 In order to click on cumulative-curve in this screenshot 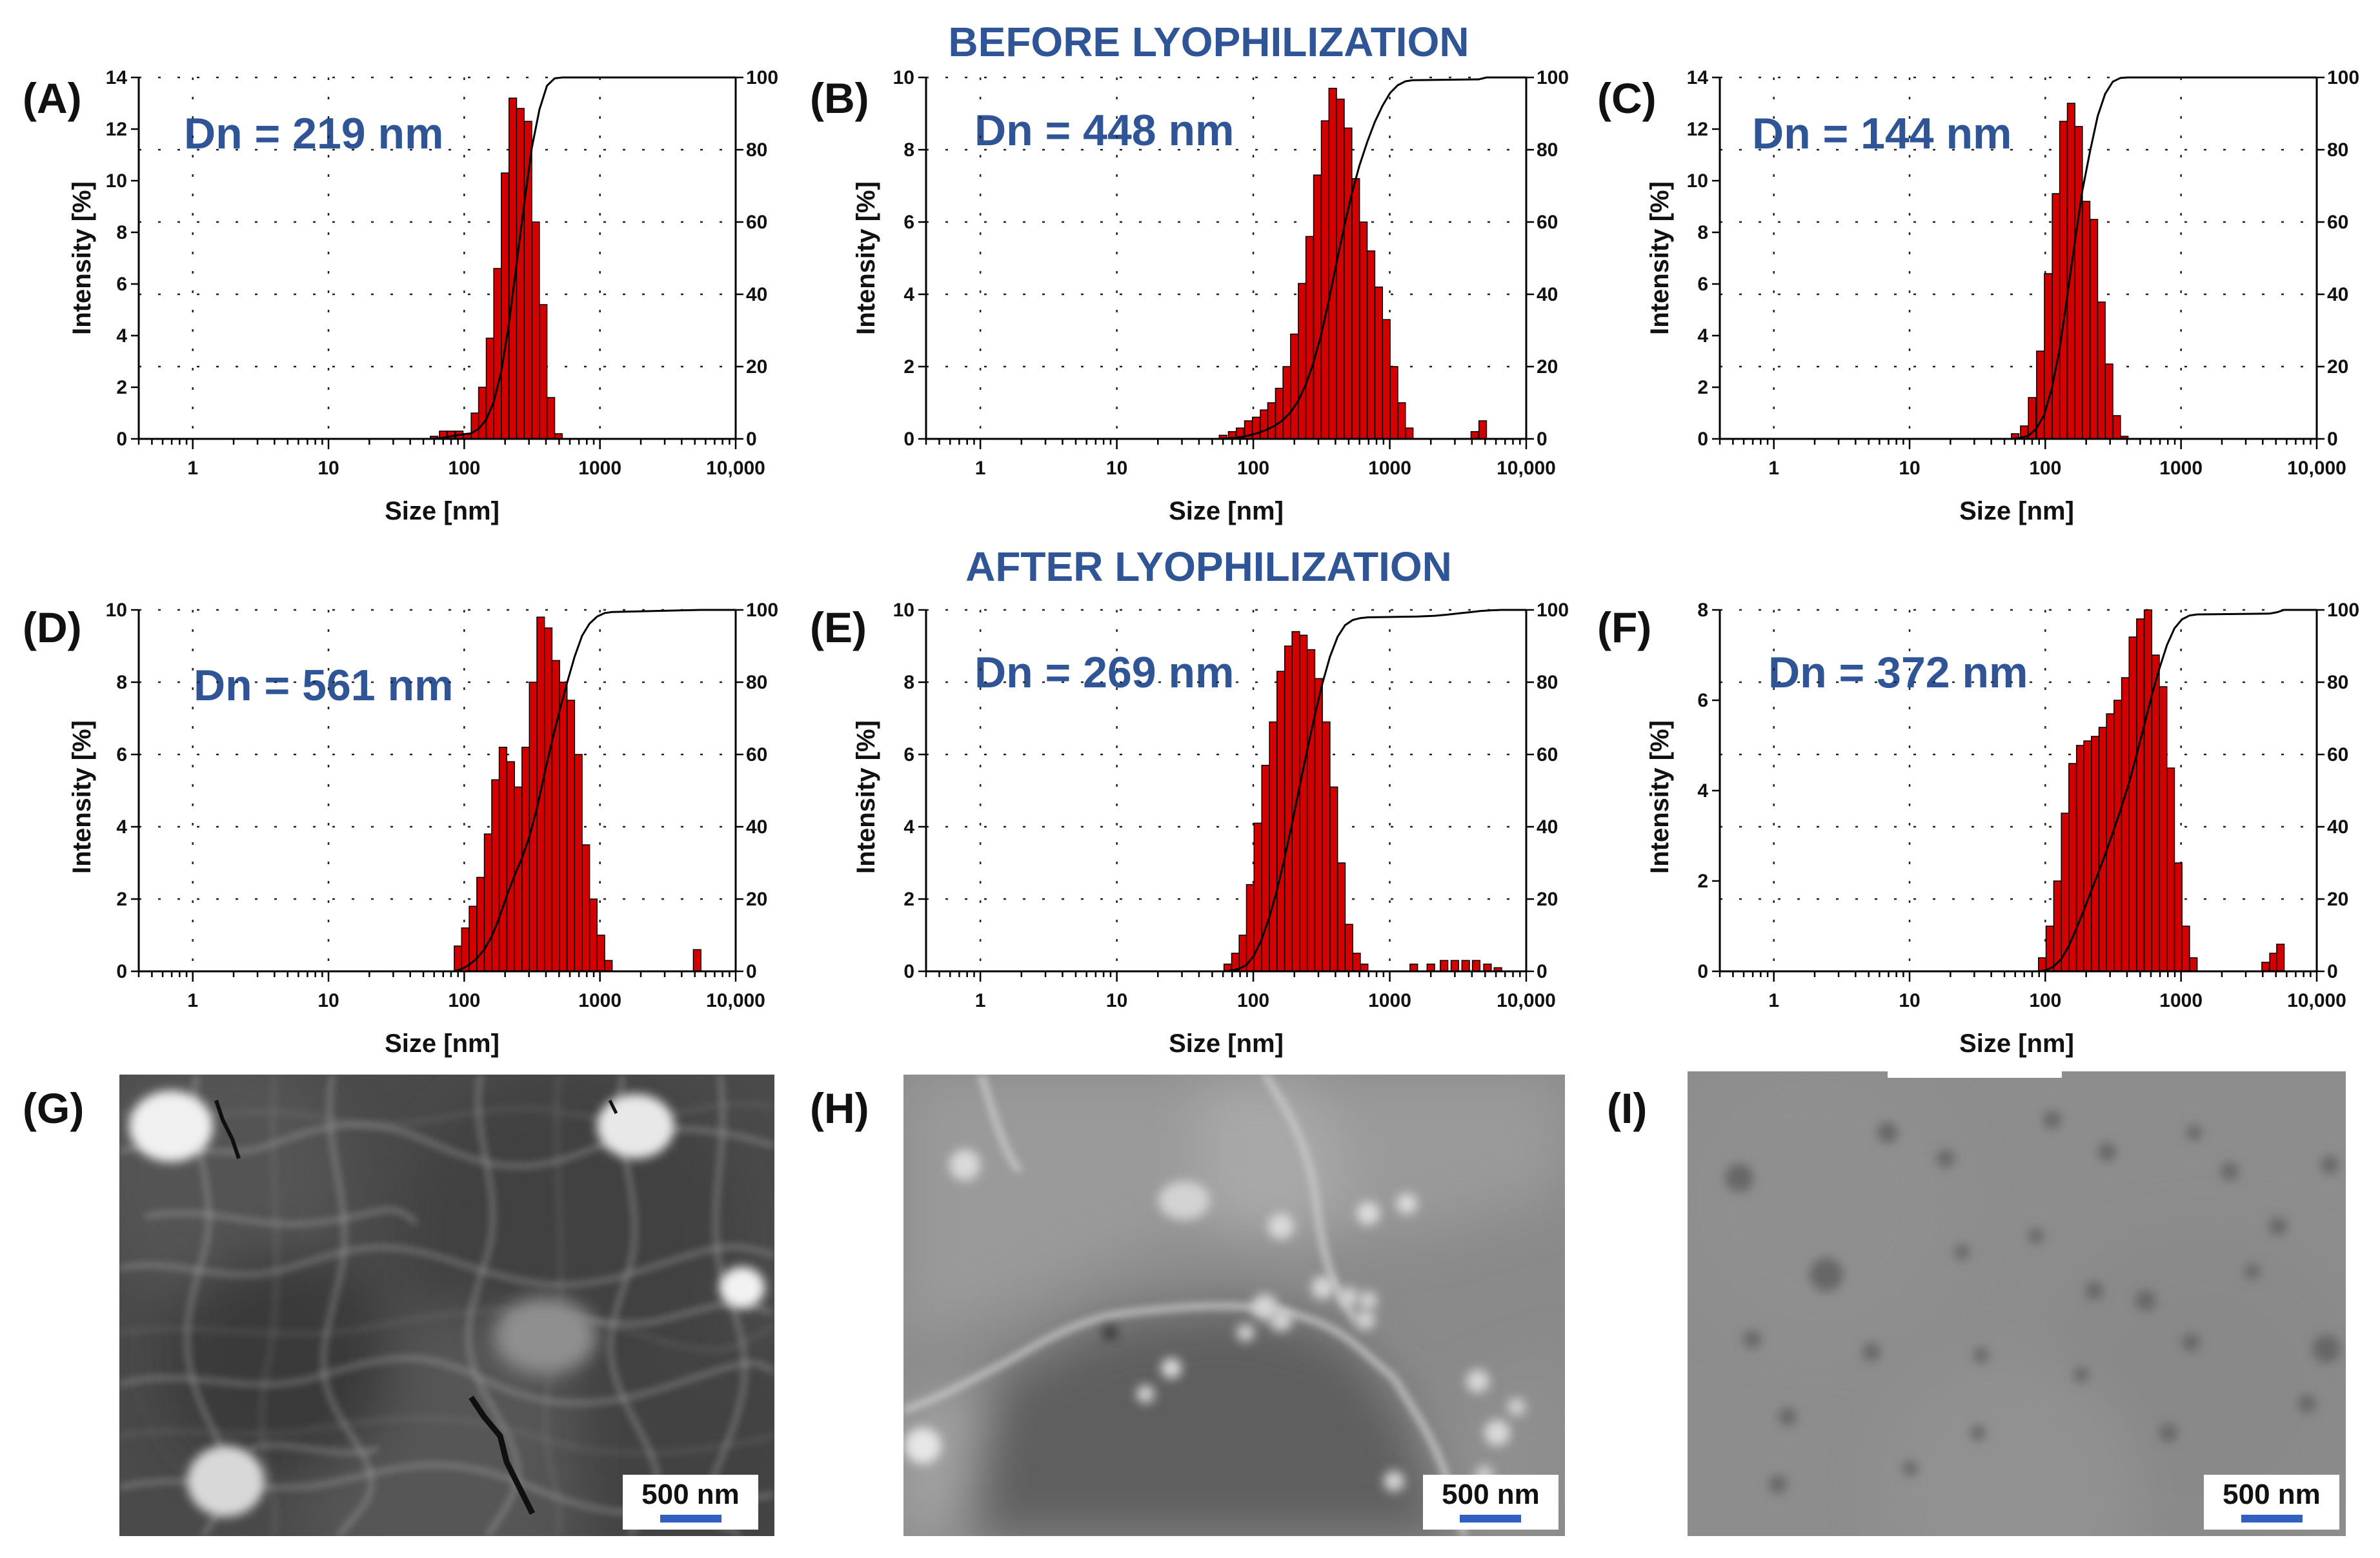, I will do `click(2177, 791)`.